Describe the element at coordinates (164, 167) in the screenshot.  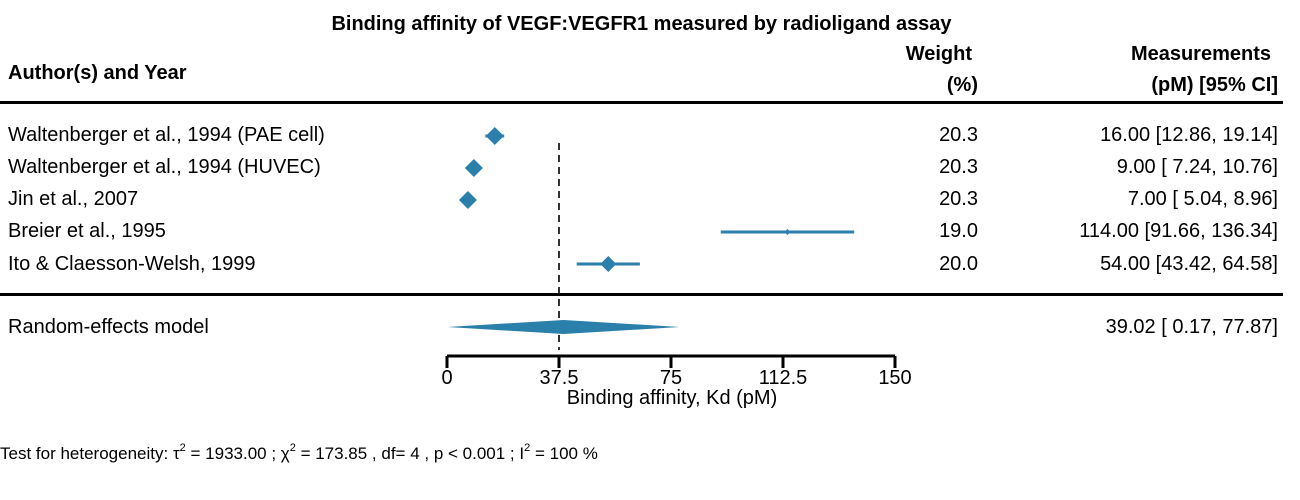
I see `study-label: Waltenberger et al., 1994 (HUVEC)` at that location.